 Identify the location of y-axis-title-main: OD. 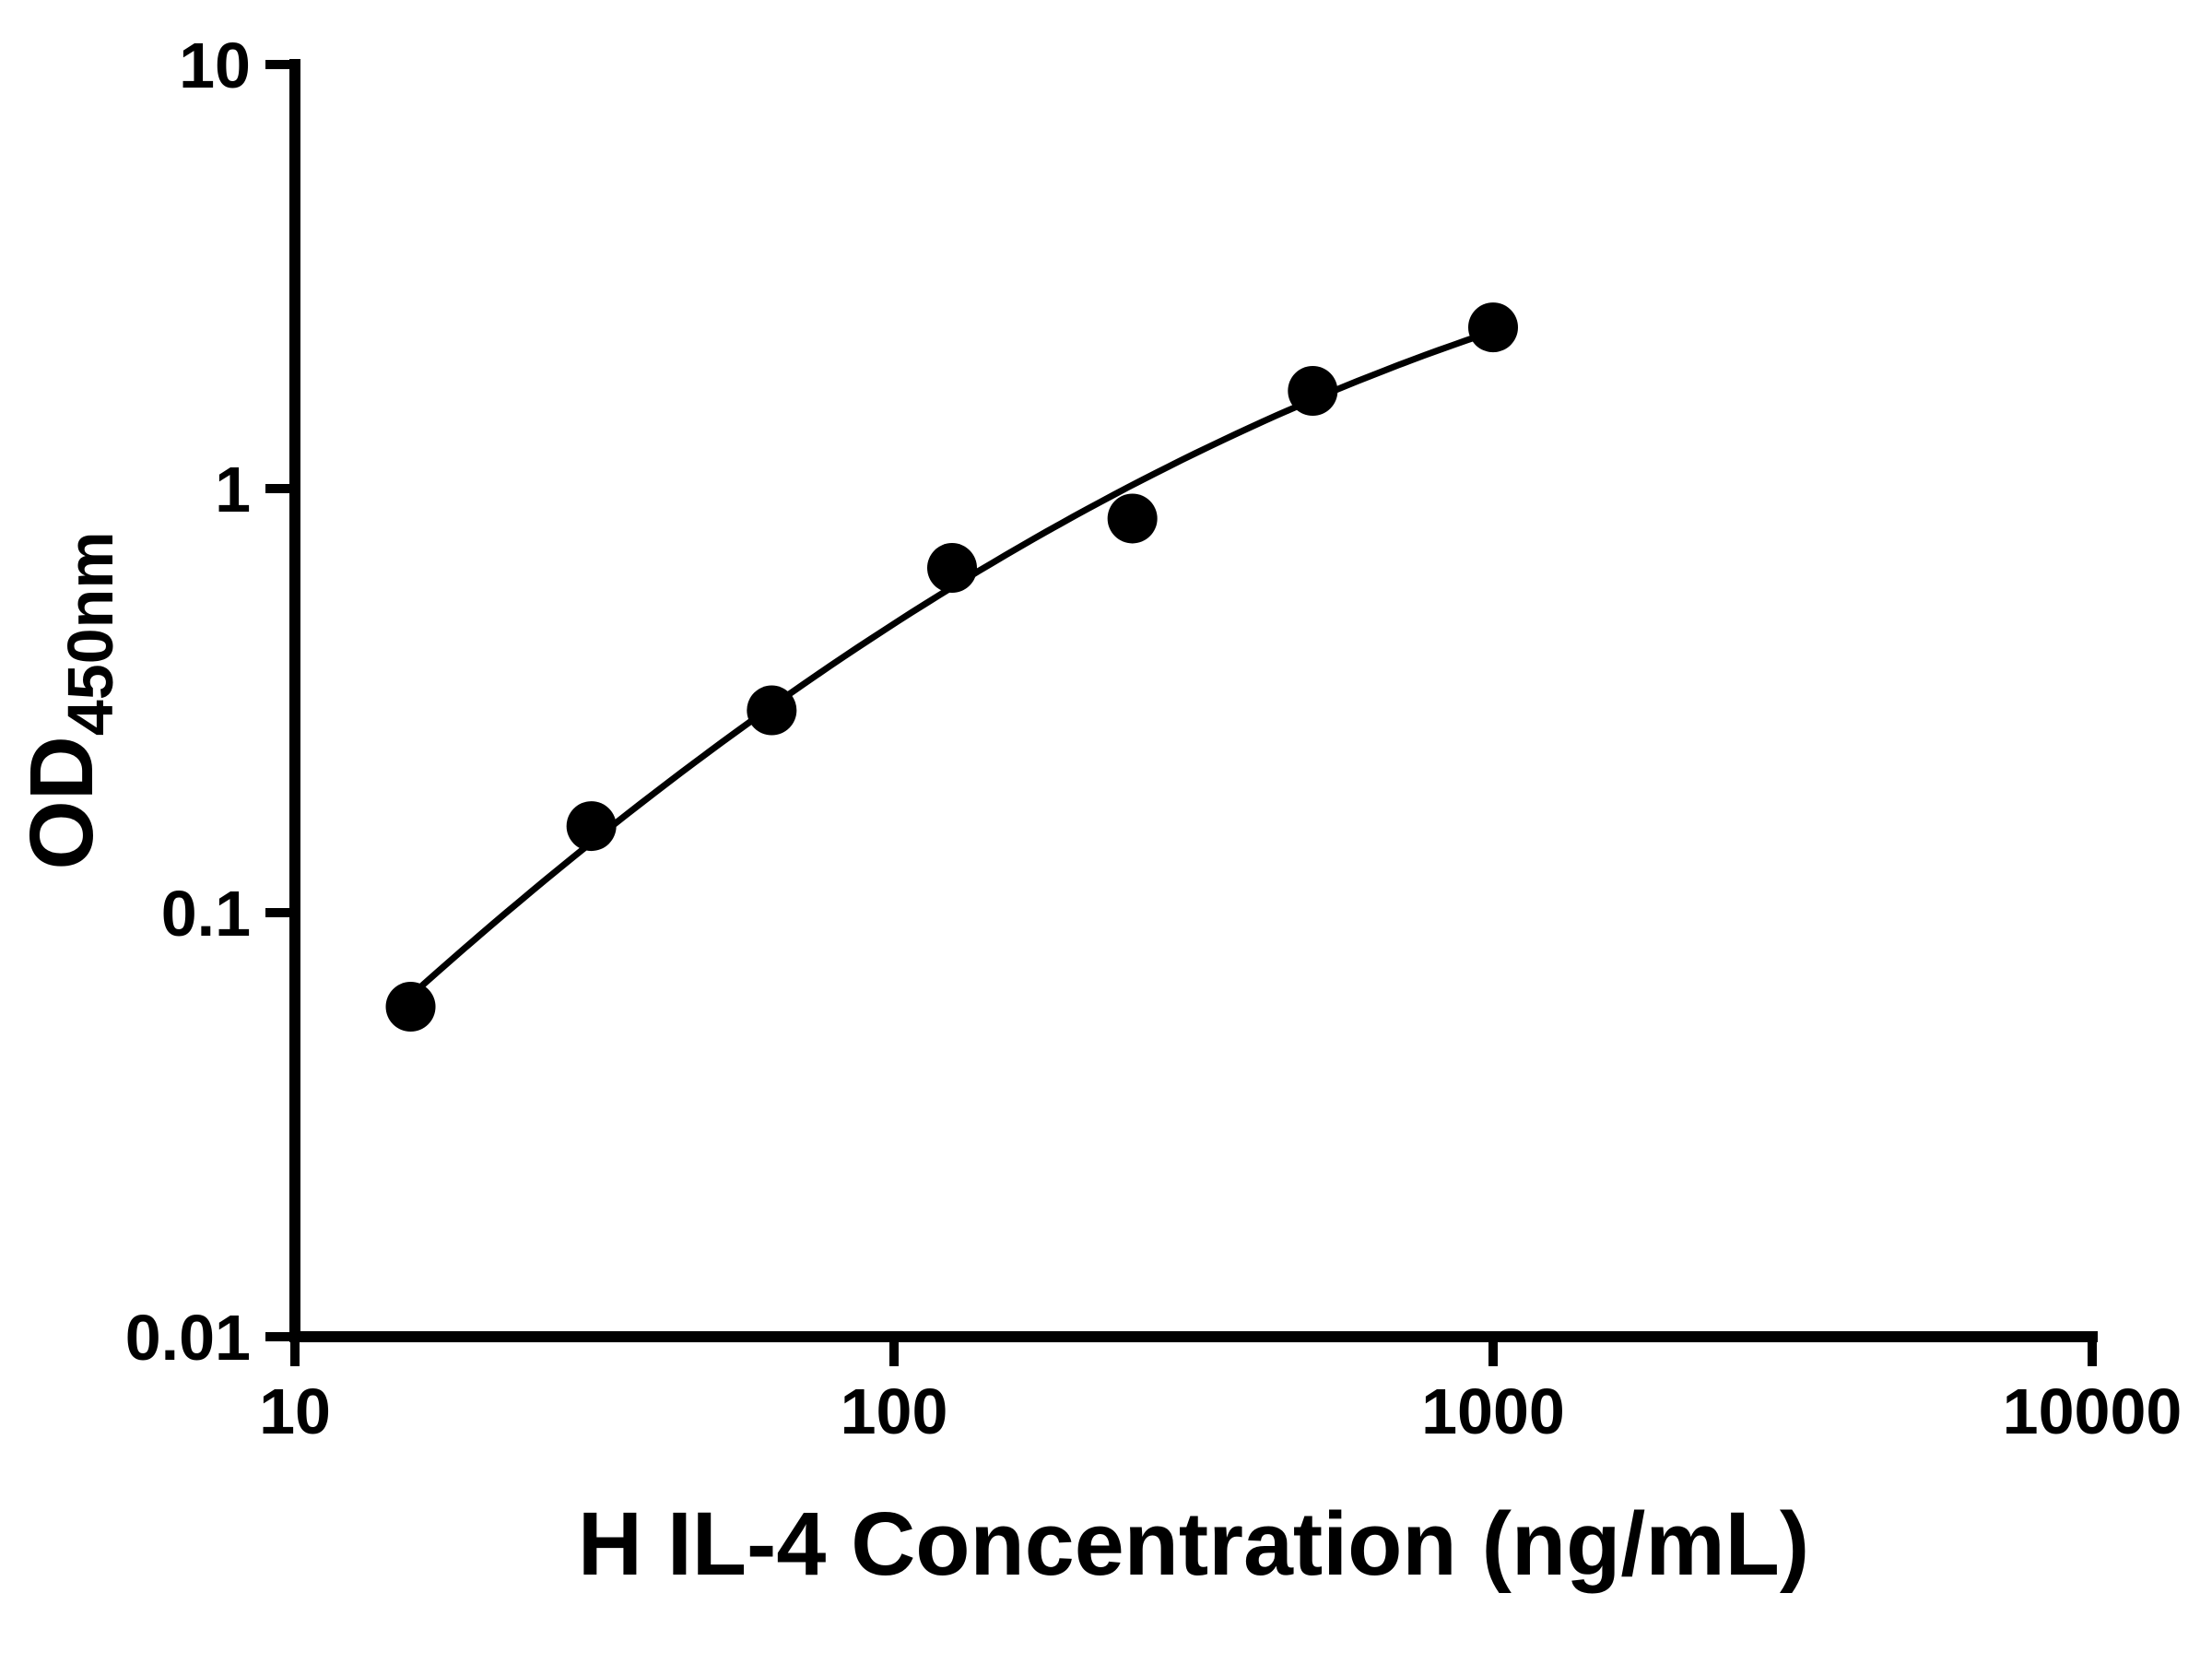
(61, 803).